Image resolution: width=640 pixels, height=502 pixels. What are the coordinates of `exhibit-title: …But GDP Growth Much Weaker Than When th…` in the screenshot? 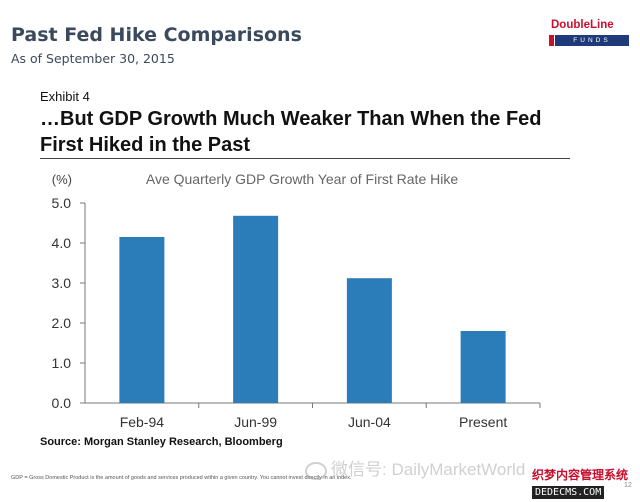 It's located at (291, 132).